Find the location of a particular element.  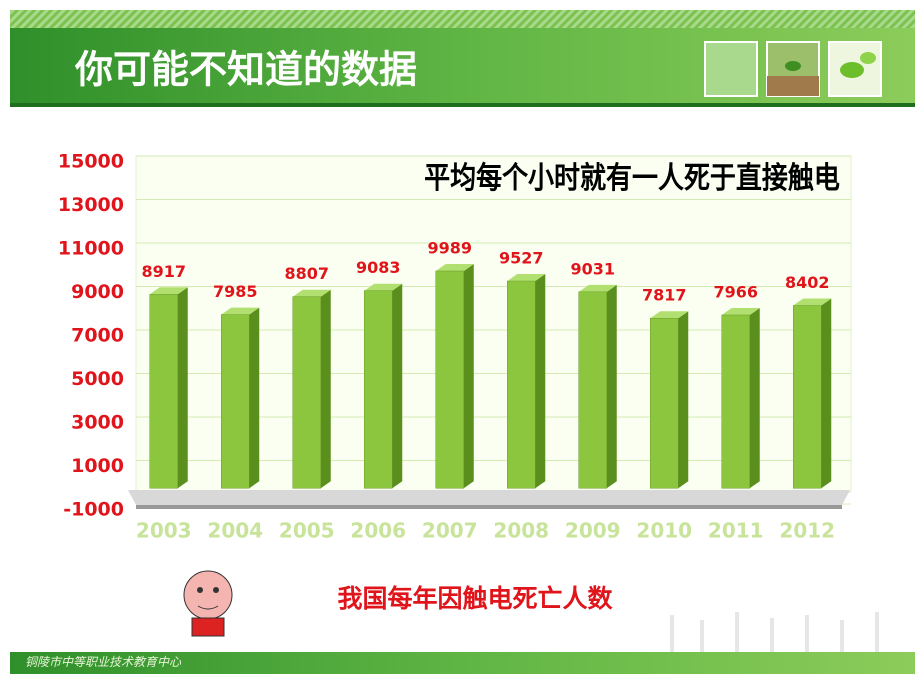

x-tick-label: 2003 is located at coordinates (164, 531).